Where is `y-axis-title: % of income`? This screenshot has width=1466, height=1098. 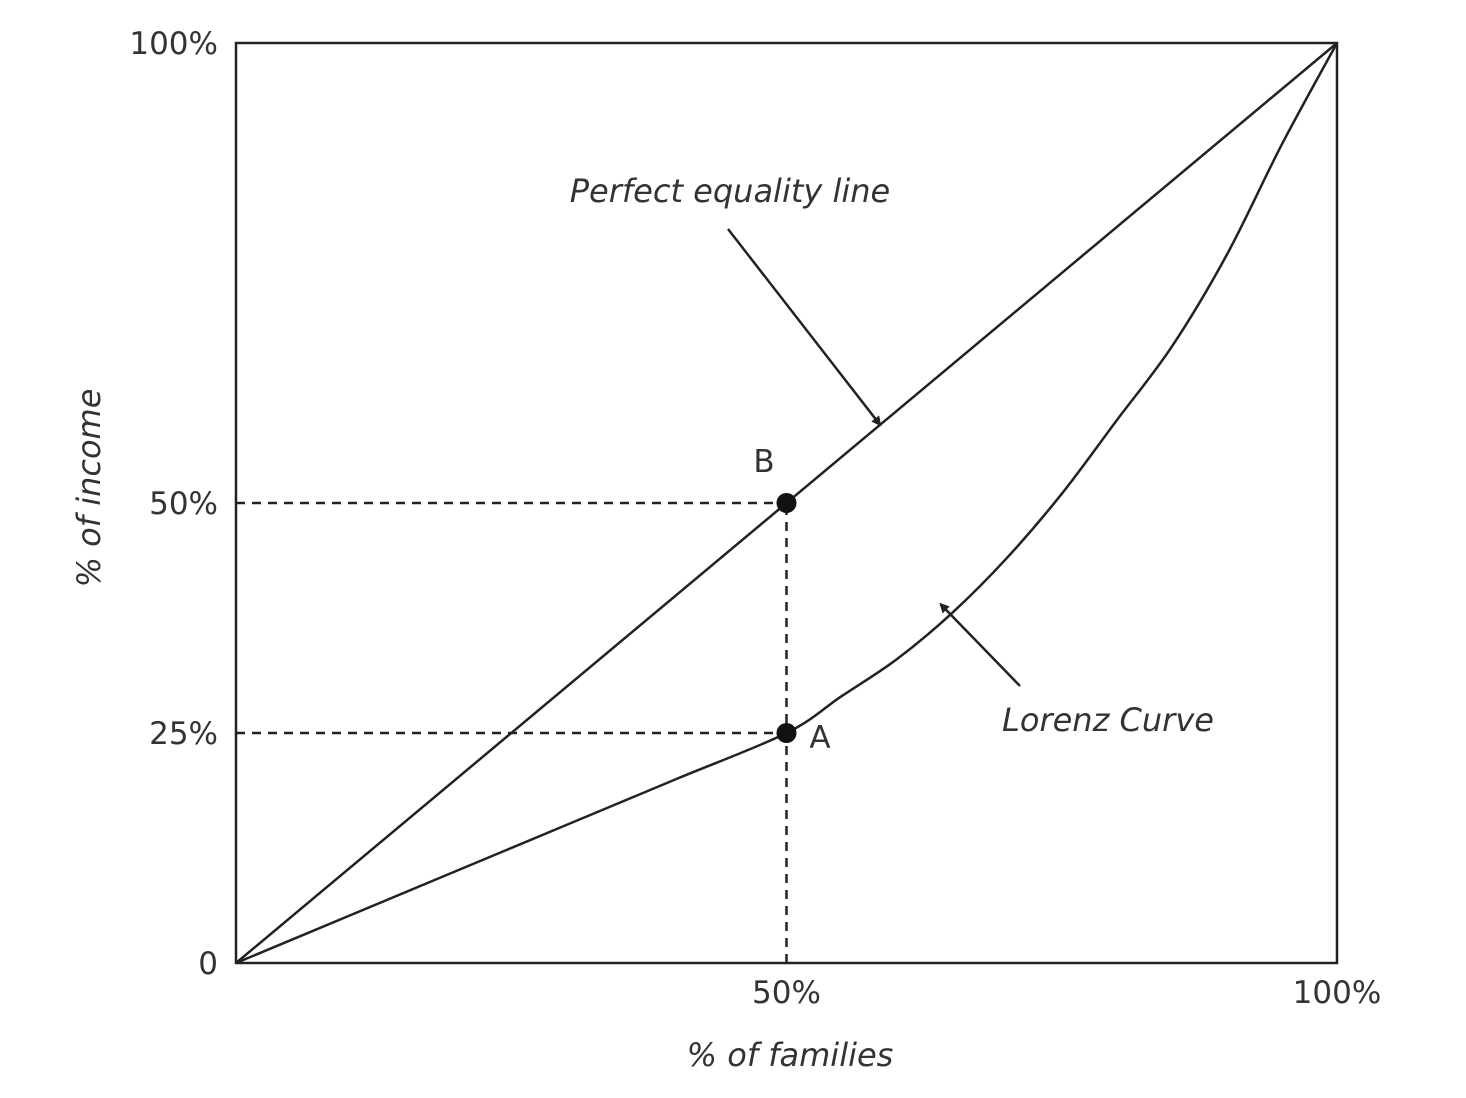
y-axis-title: % of income is located at coordinates (89, 488).